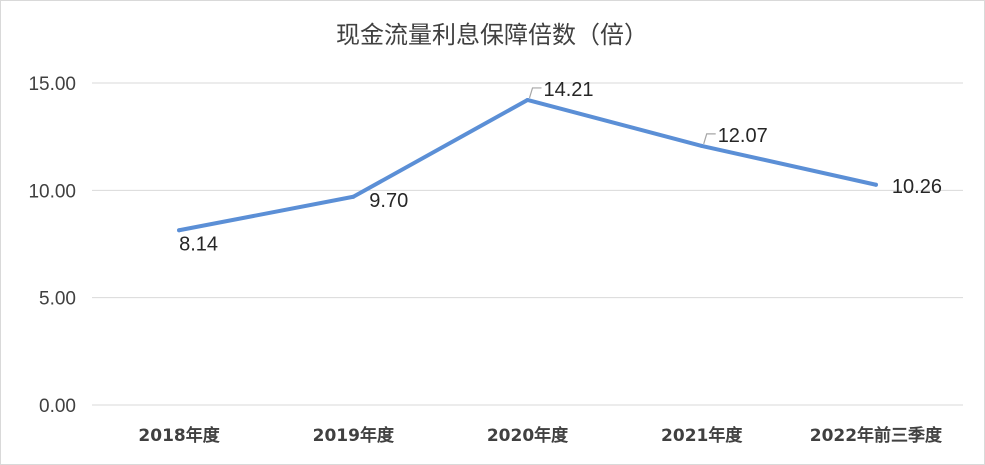 The width and height of the screenshot is (985, 465). I want to click on x-axis-ticks: 2018年度 2019年度 2020年度 2021年度 2022年前三季度, so click(540, 435).